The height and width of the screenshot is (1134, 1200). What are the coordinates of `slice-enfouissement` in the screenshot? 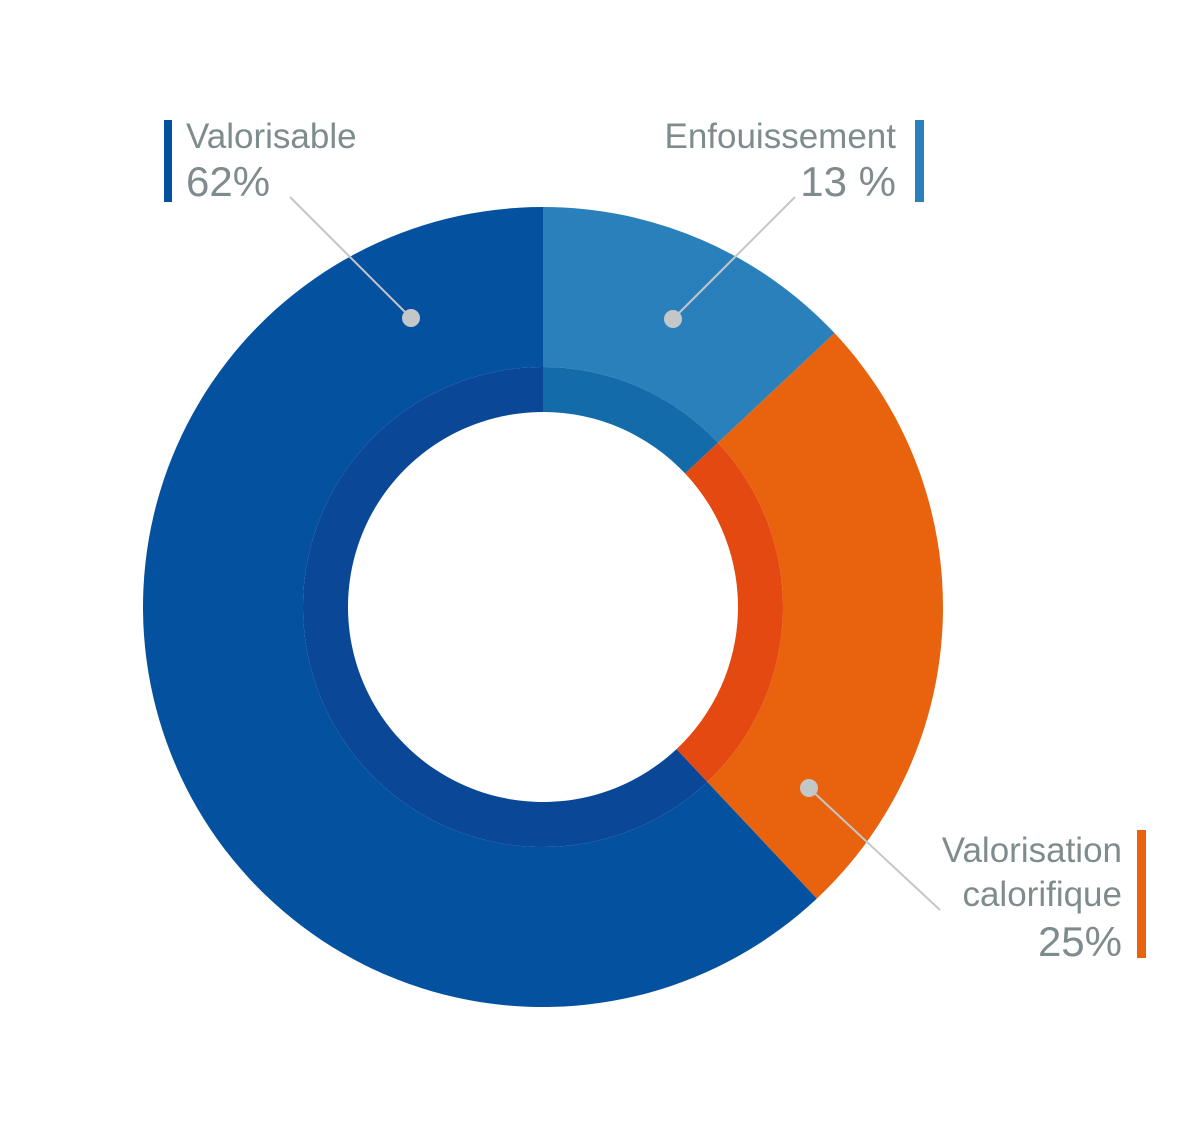 It's located at (689, 325).